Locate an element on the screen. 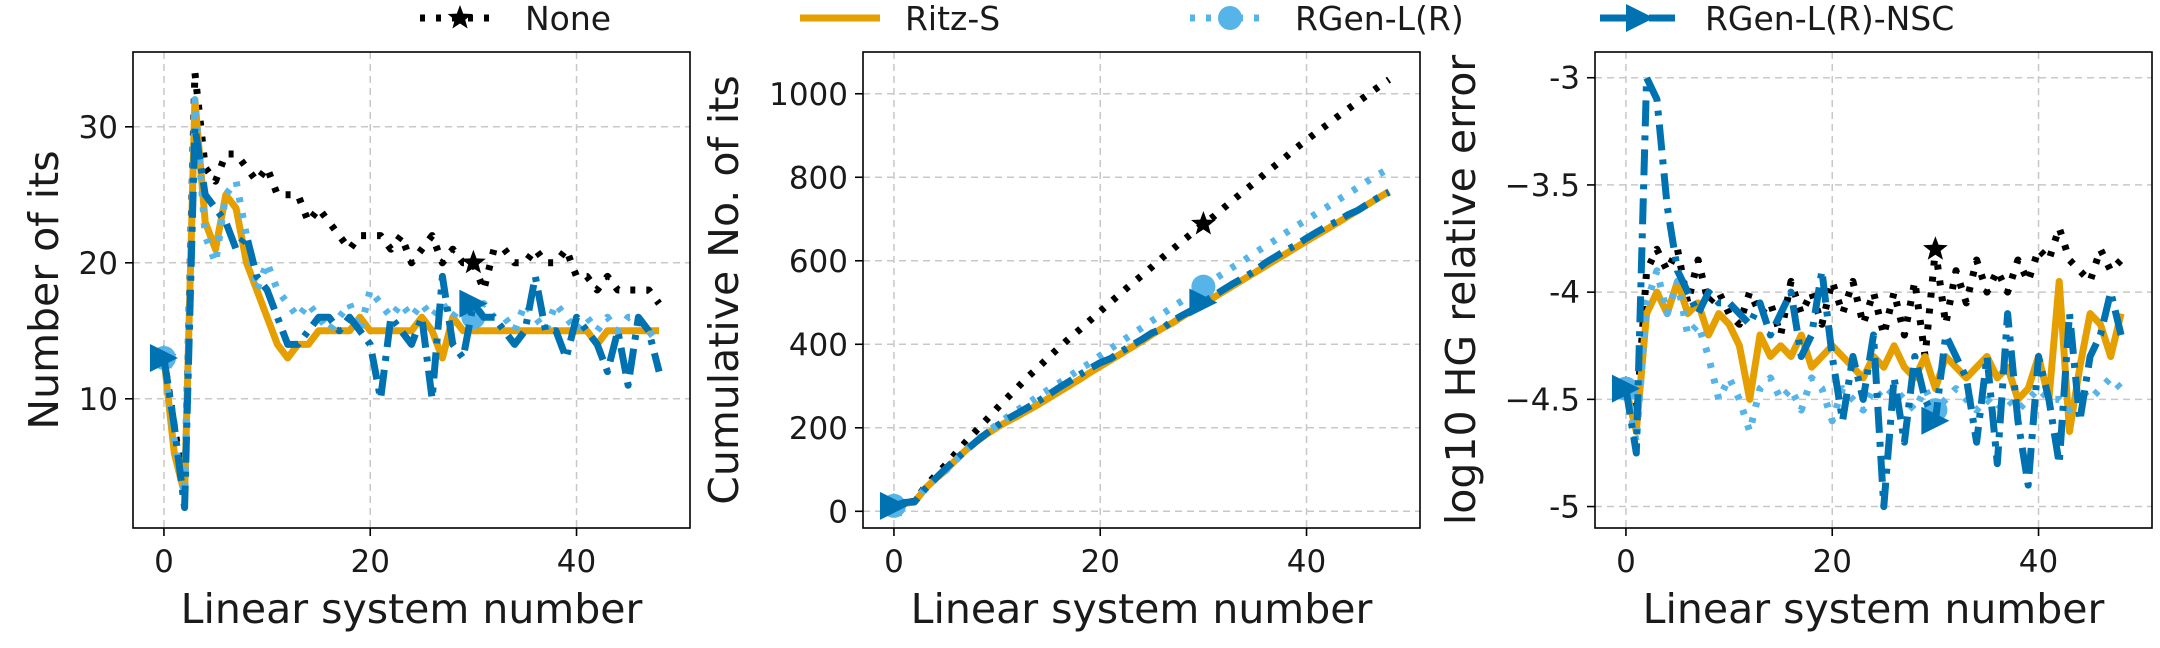 This screenshot has width=2160, height=648. y-tick-label: 10 is located at coordinates (98, 400).